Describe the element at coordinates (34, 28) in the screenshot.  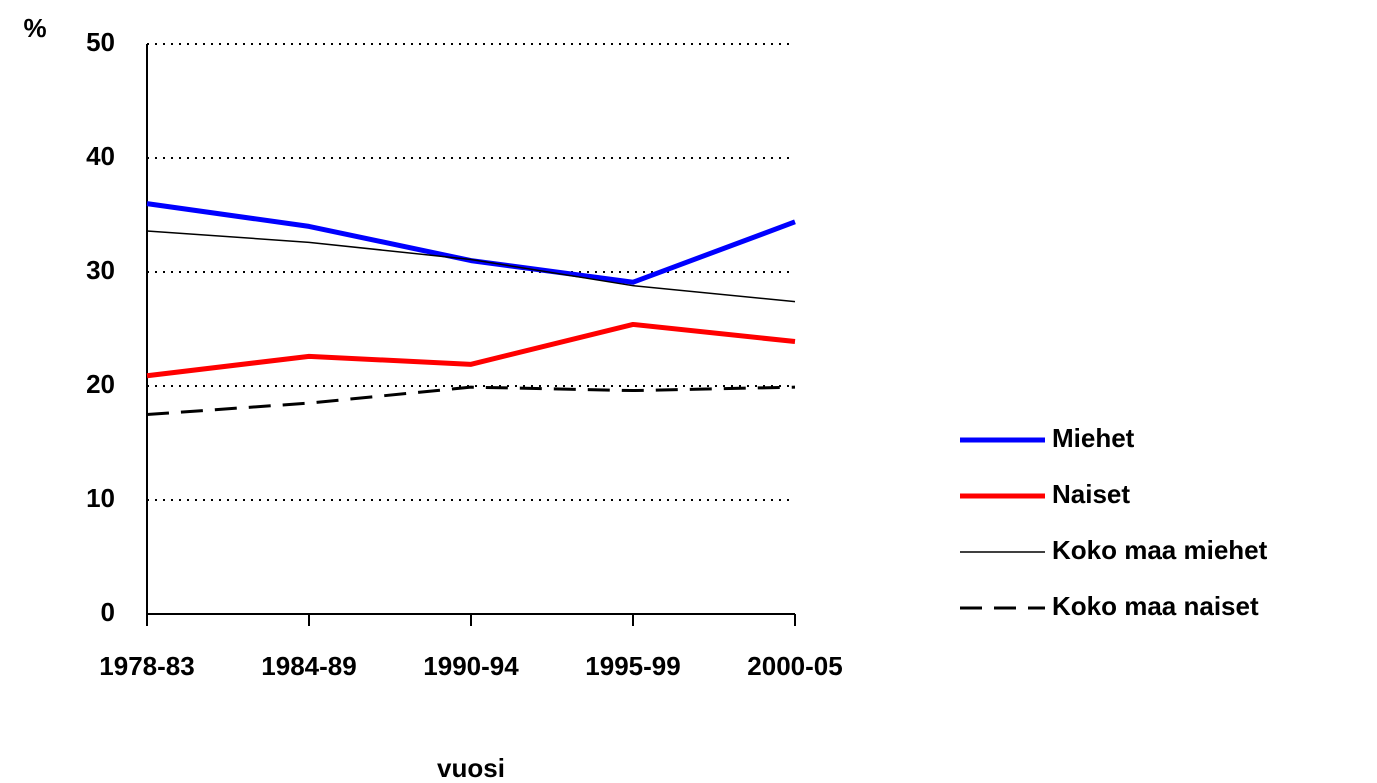
I see `y-axis-label: %` at that location.